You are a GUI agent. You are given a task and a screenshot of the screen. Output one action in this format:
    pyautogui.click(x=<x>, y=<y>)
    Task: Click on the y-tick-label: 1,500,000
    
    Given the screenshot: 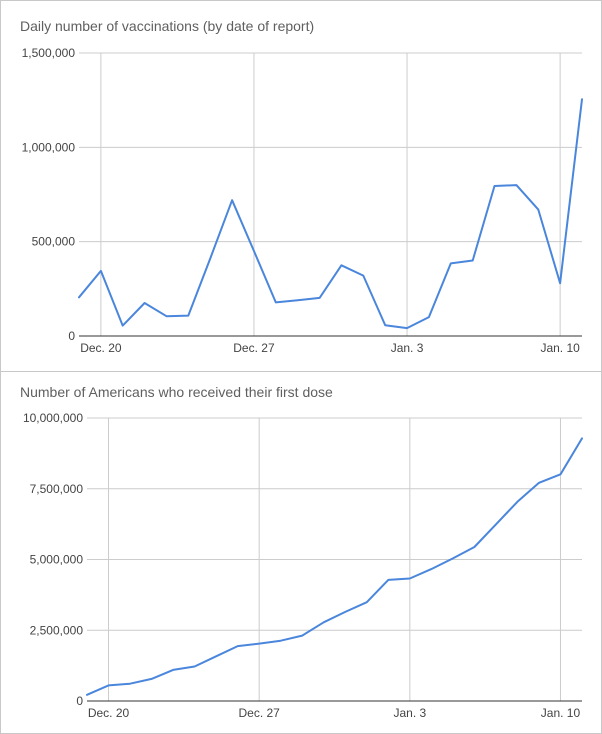 What is the action you would take?
    pyautogui.click(x=49, y=53)
    